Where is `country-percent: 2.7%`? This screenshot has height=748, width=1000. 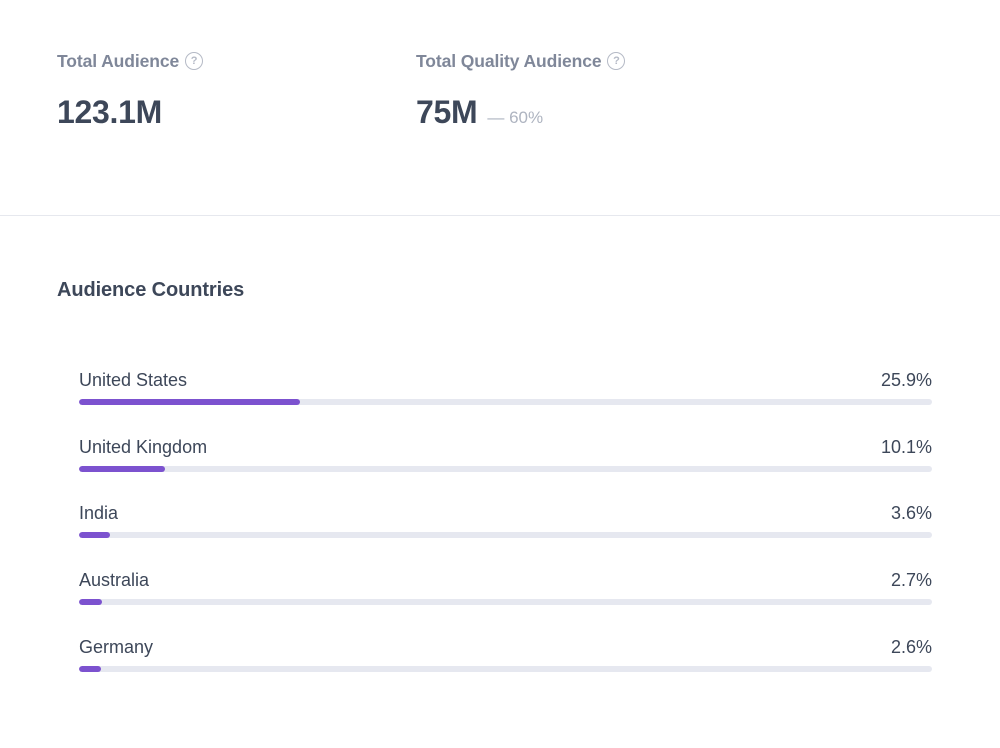 country-percent: 2.7% is located at coordinates (911, 580).